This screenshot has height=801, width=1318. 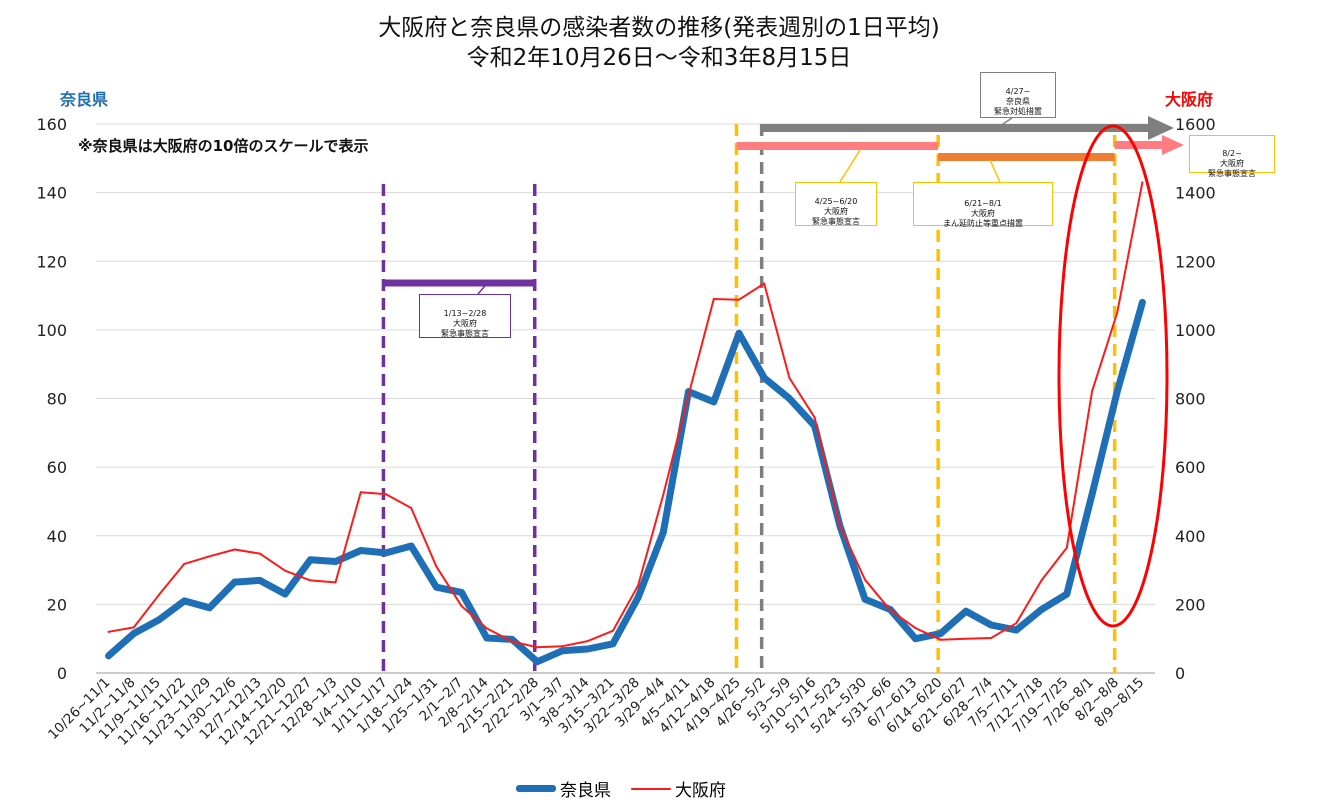 What do you see at coordinates (1195, 330) in the screenshot?
I see `y-right-tick-label: 1000` at bounding box center [1195, 330].